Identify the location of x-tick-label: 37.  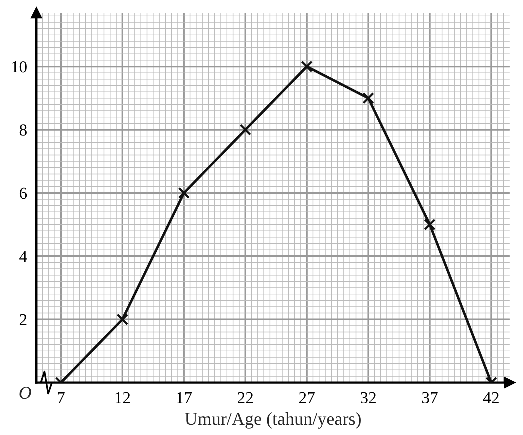
(430, 398).